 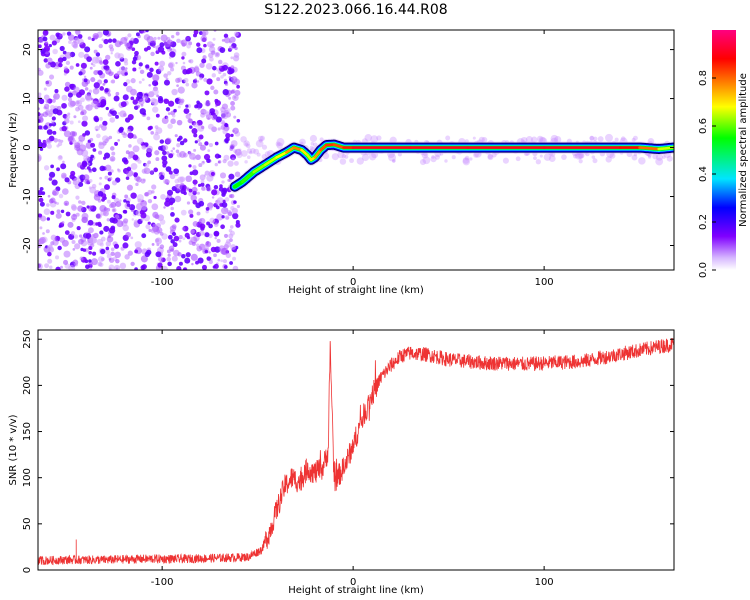 I want to click on y-tick-label: 20, so click(x=27, y=49).